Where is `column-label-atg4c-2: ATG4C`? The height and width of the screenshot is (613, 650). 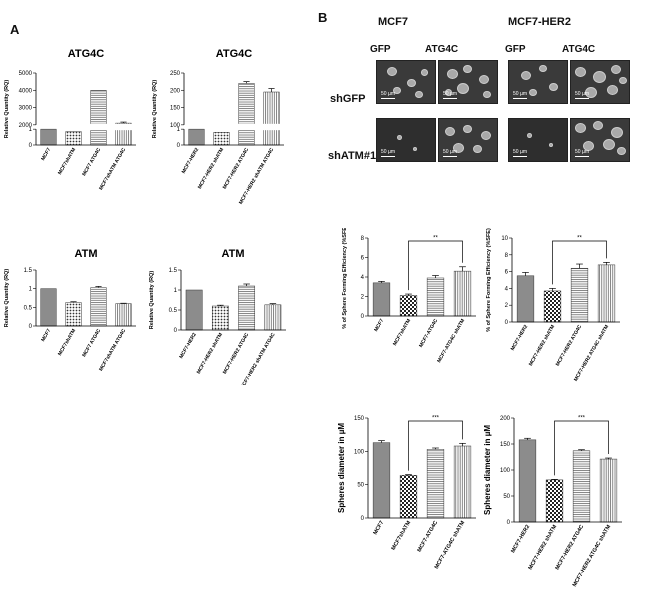 column-label-atg4c-2: ATG4C is located at coordinates (579, 49).